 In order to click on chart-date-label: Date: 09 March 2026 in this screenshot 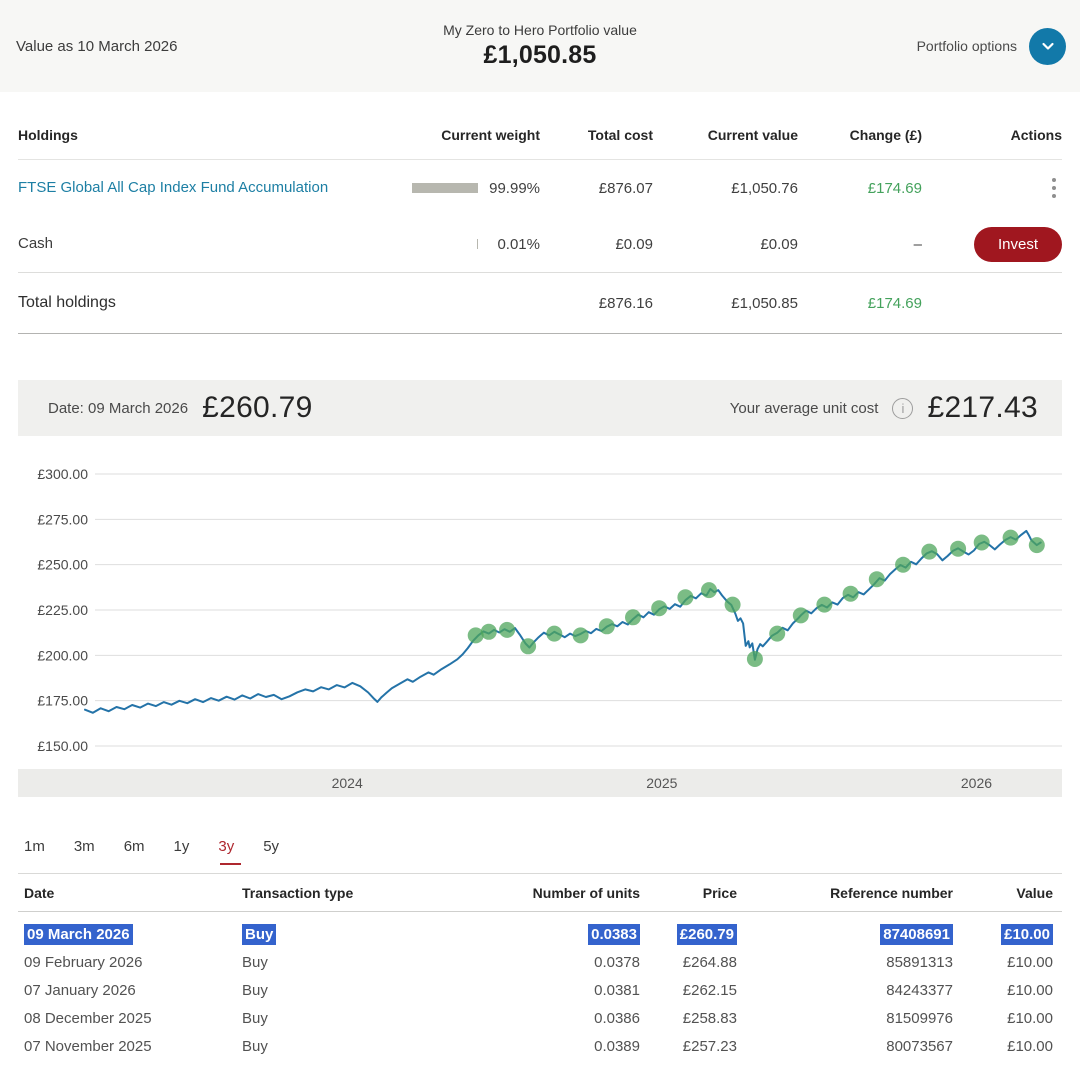, I will do `click(118, 408)`.